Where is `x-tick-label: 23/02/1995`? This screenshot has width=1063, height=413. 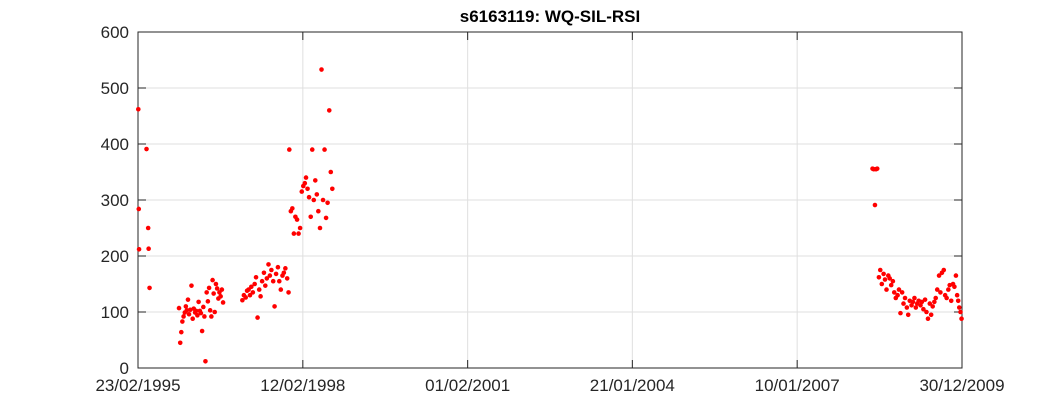 x-tick-label: 23/02/1995 is located at coordinates (137, 385).